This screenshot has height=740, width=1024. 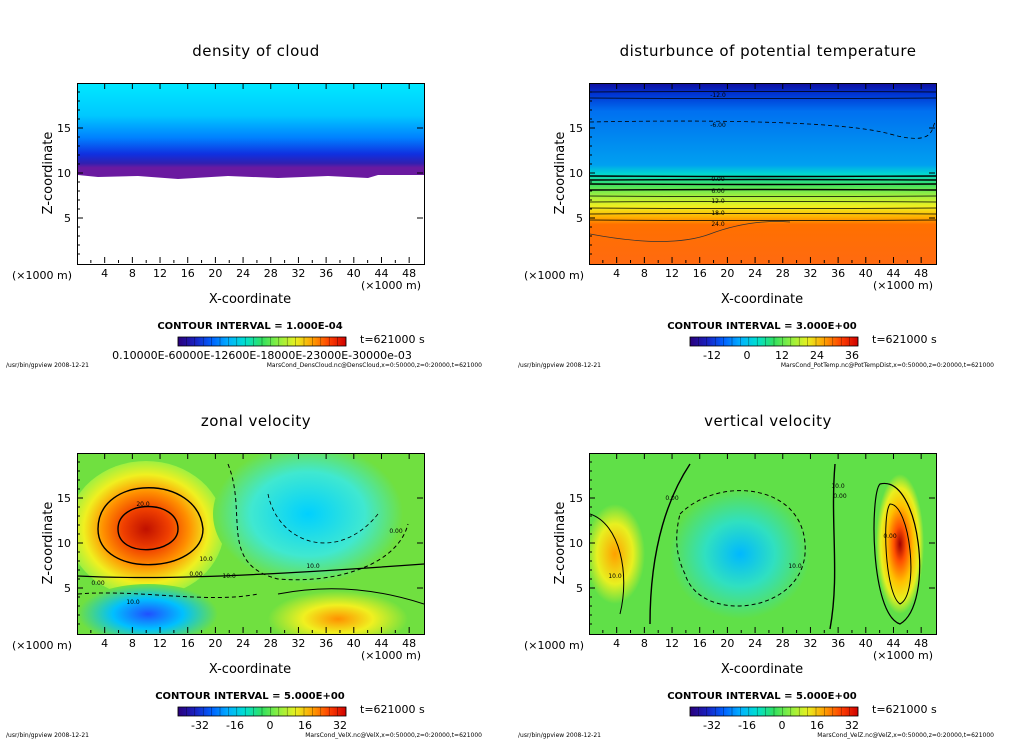 What do you see at coordinates (817, 355) in the screenshot?
I see `colorbar-tick-label: 24` at bounding box center [817, 355].